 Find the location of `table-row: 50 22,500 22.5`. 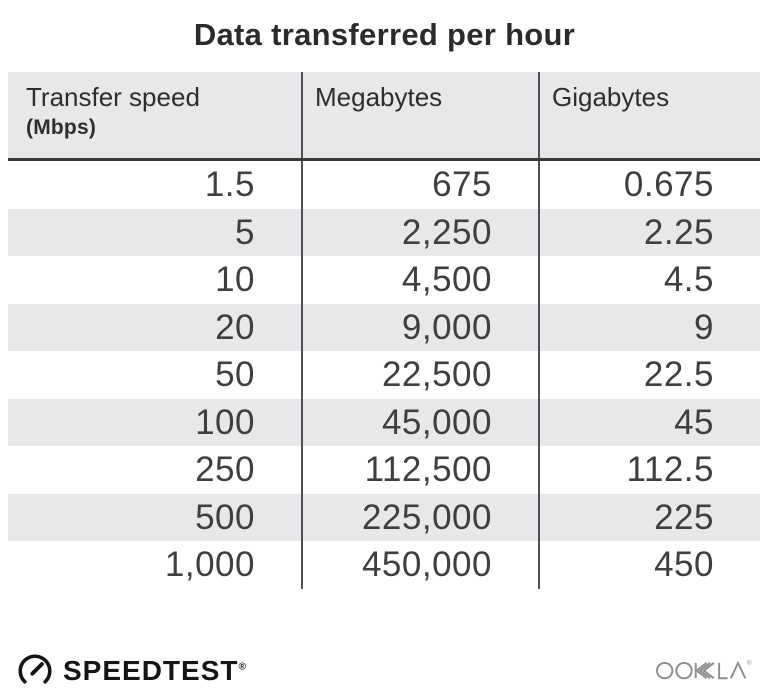

table-row: 50 22,500 22.5 is located at coordinates (384, 375).